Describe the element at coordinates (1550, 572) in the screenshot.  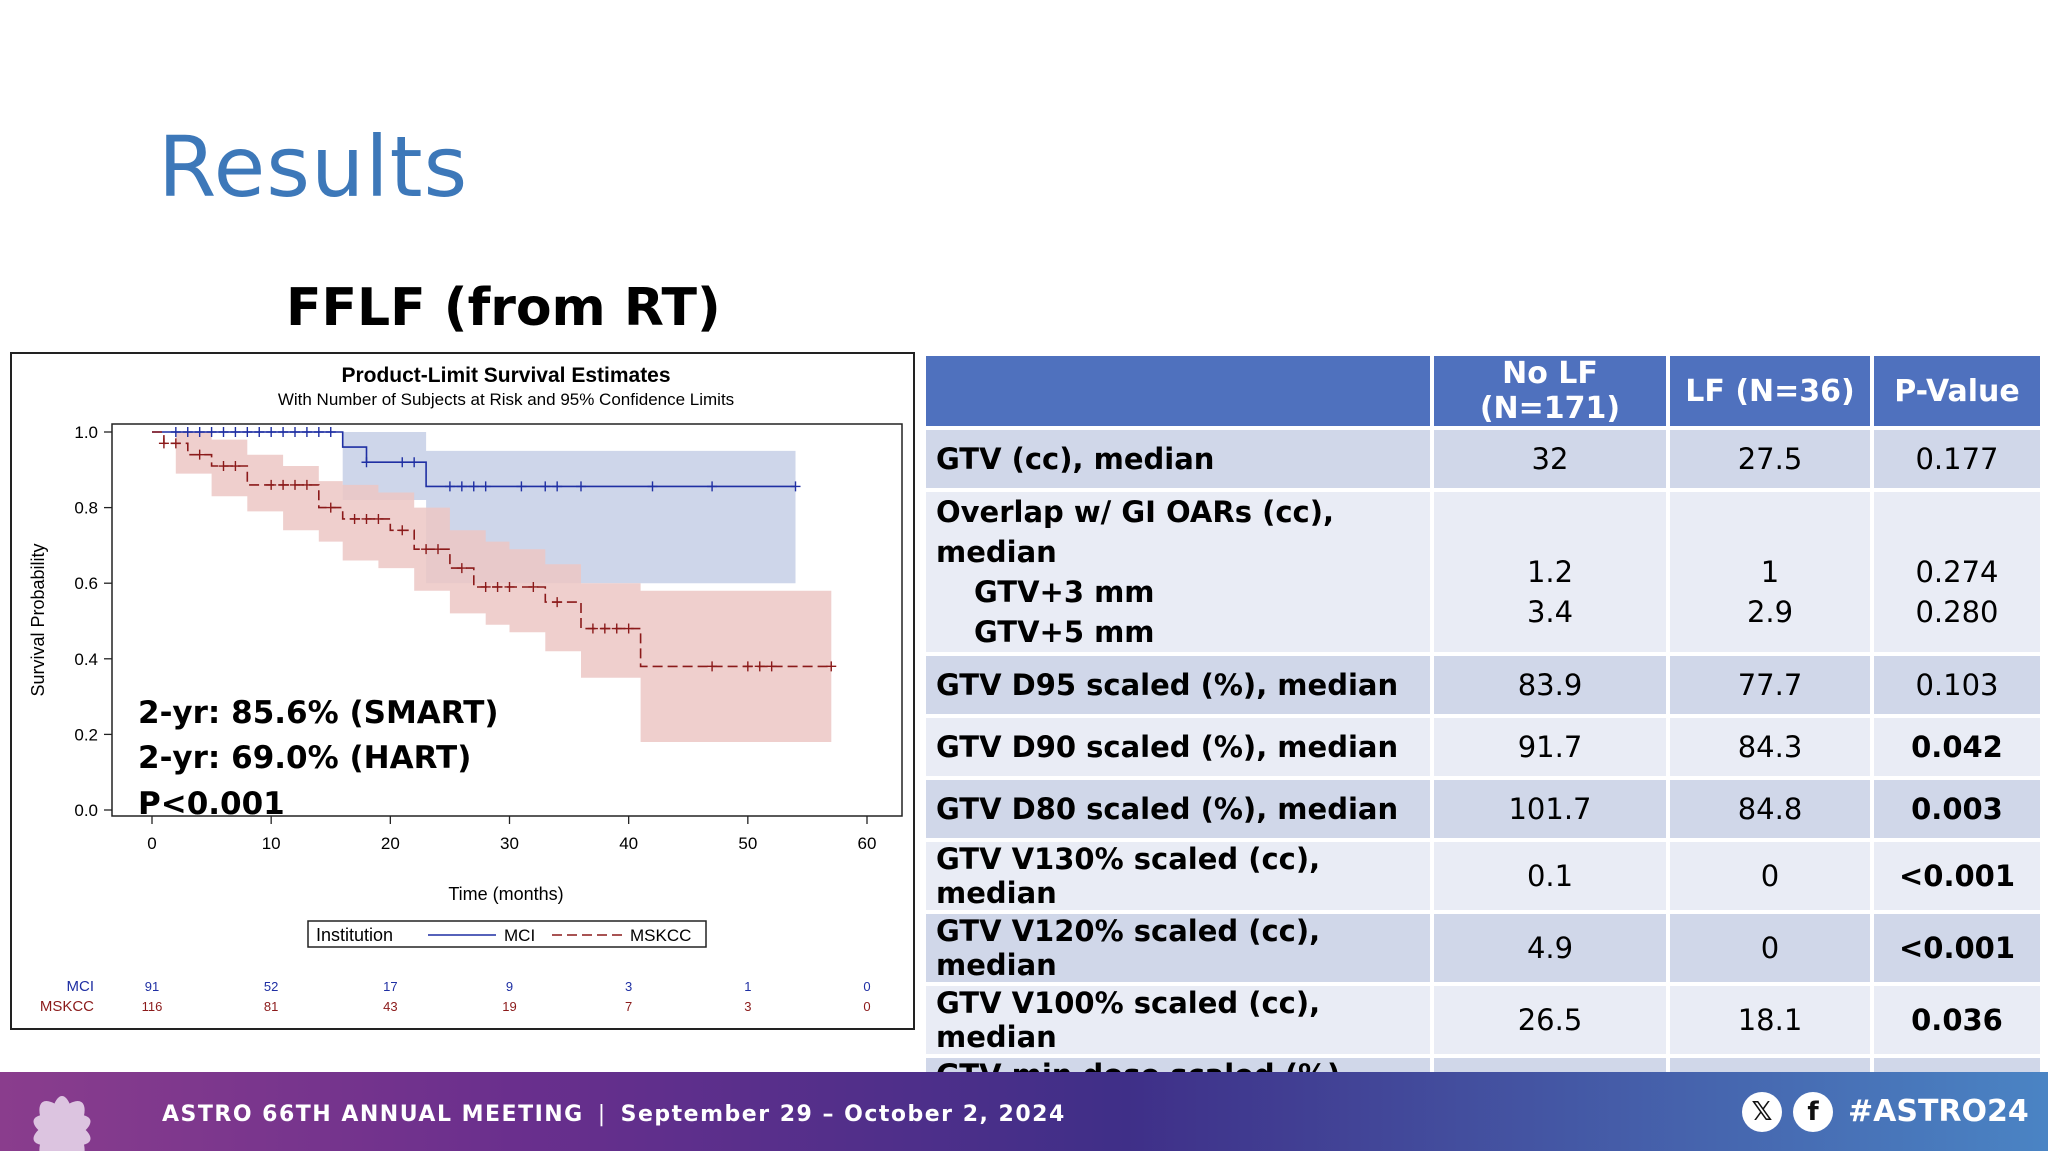
I see `no-lf-value-group: 1.2 3.4` at that location.